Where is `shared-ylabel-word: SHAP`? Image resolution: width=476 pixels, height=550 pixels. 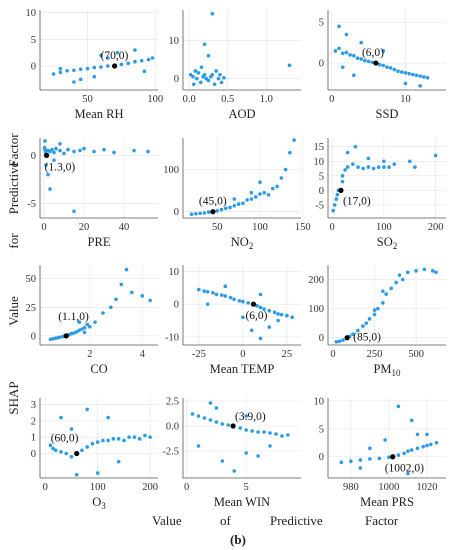
shared-ylabel-word: SHAP is located at coordinates (13, 398).